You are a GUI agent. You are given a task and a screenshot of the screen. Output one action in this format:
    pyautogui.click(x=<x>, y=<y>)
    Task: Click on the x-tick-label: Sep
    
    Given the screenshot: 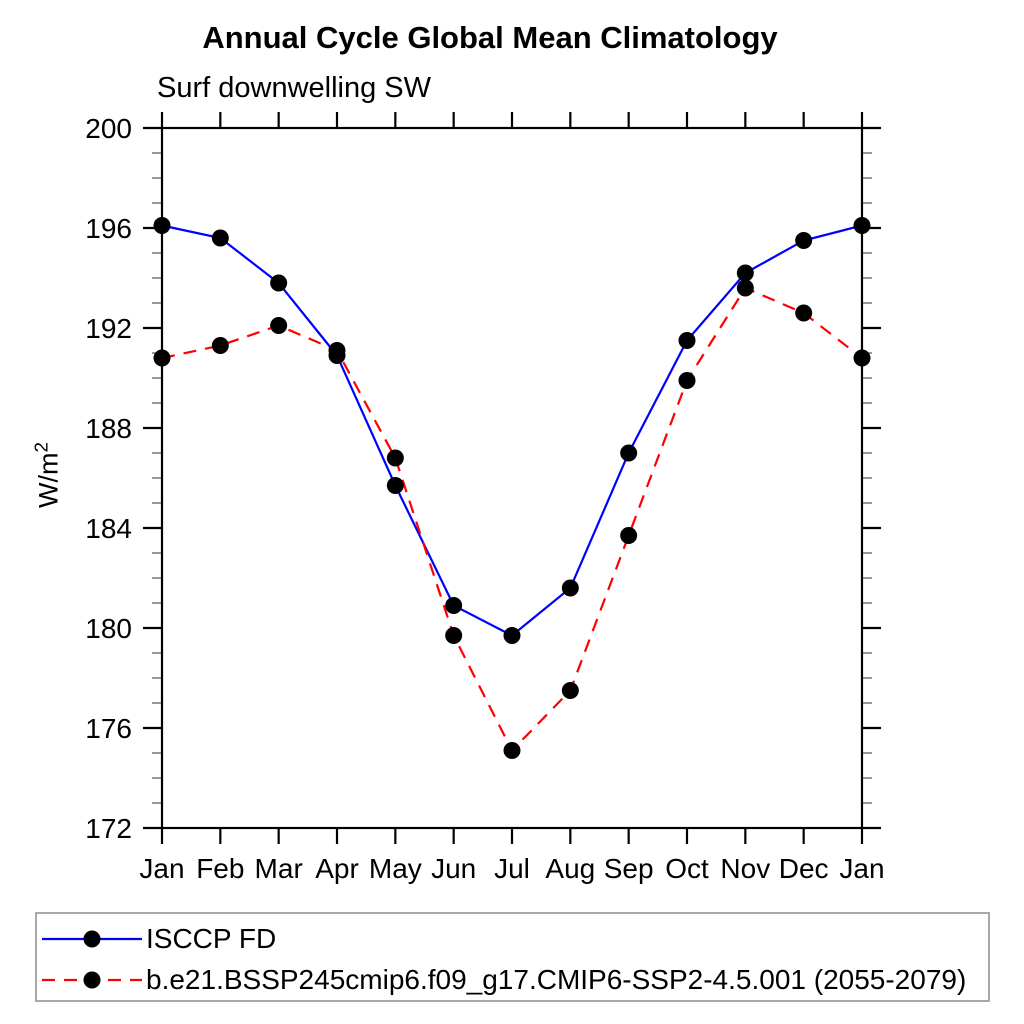 What is the action you would take?
    pyautogui.click(x=629, y=868)
    